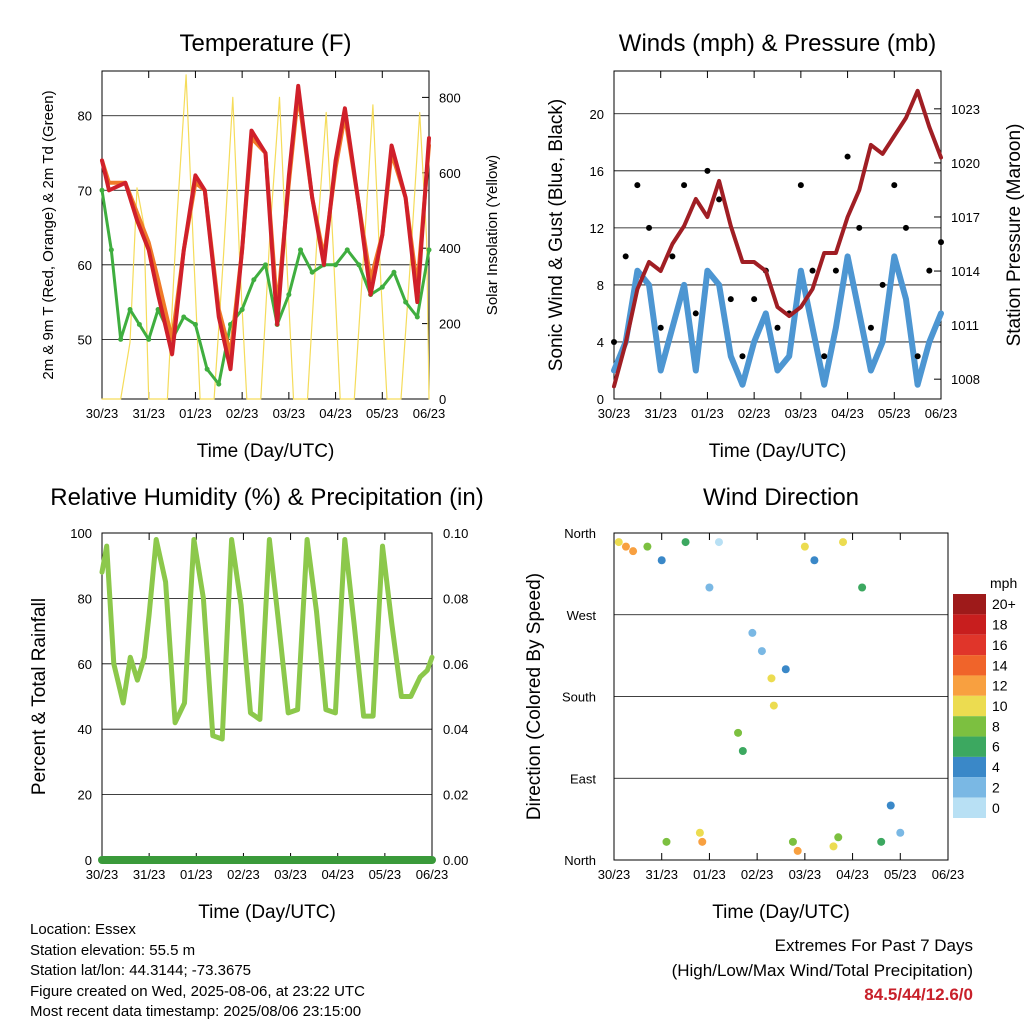 This screenshot has height=1024, width=1024. I want to click on colorbar-label: 2, so click(996, 787).